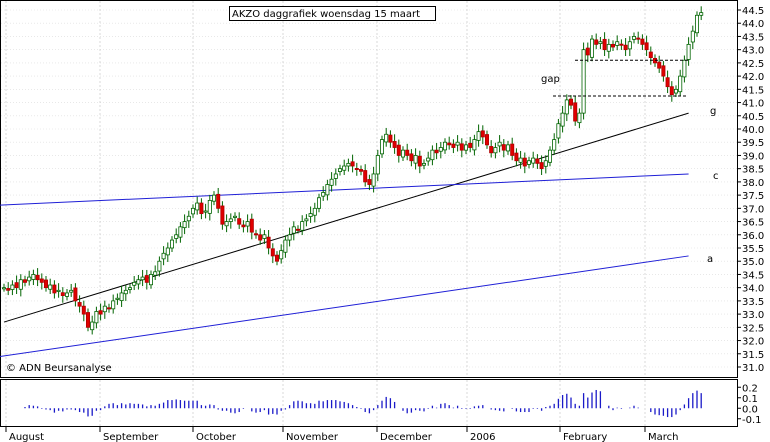  I want to click on y-tick-label: 36.0, so click(753, 236).